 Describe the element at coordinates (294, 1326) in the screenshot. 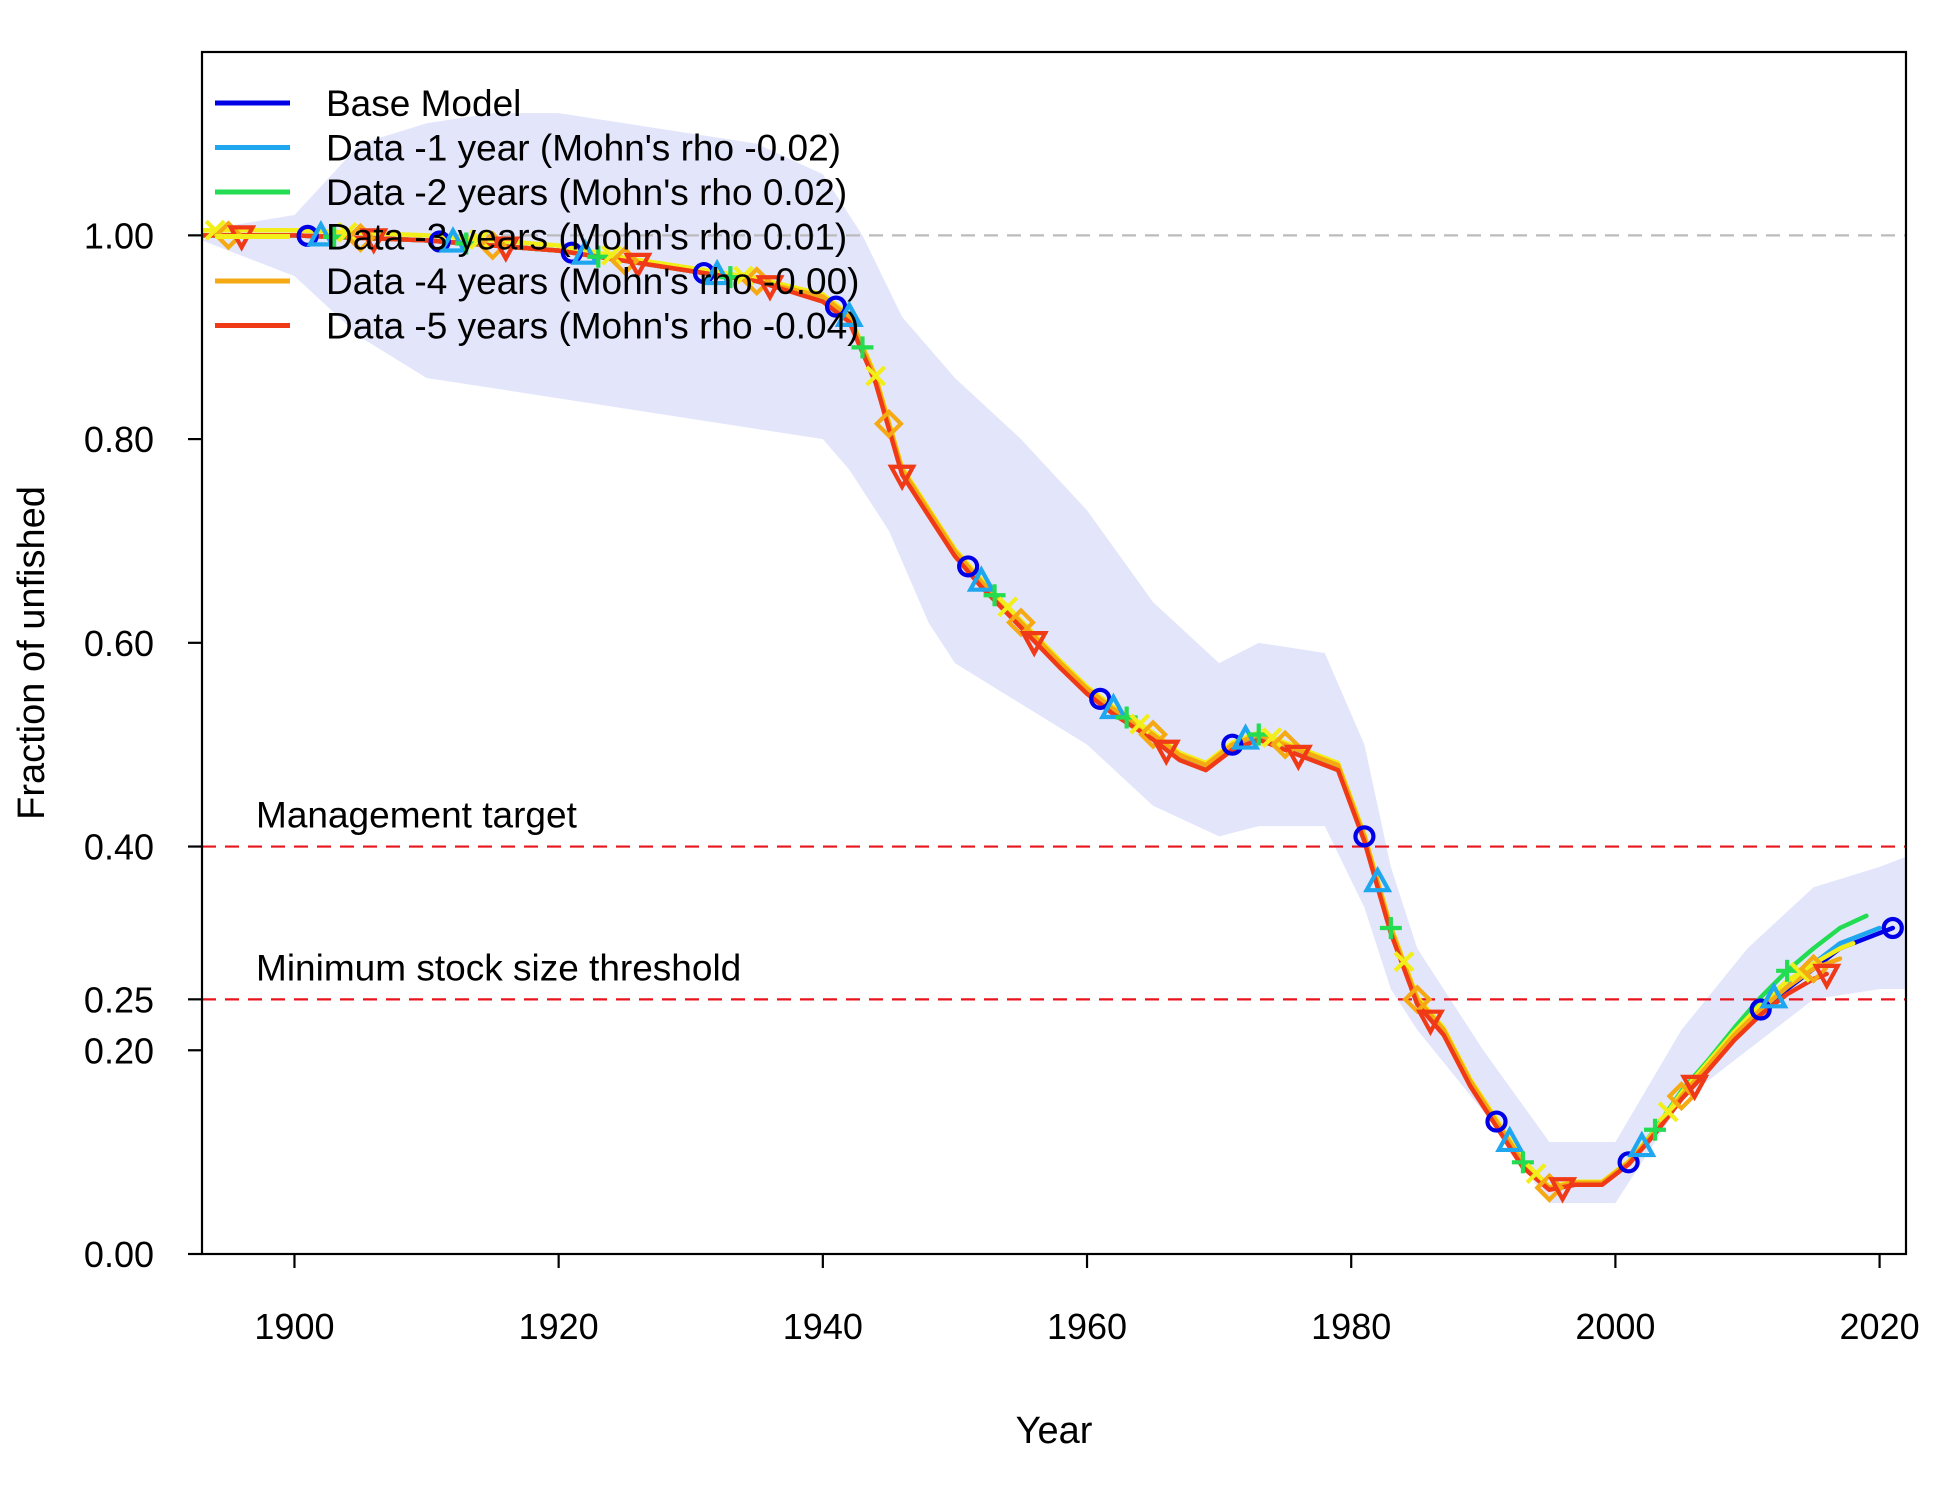

I see `x-tick-label: 1900` at that location.